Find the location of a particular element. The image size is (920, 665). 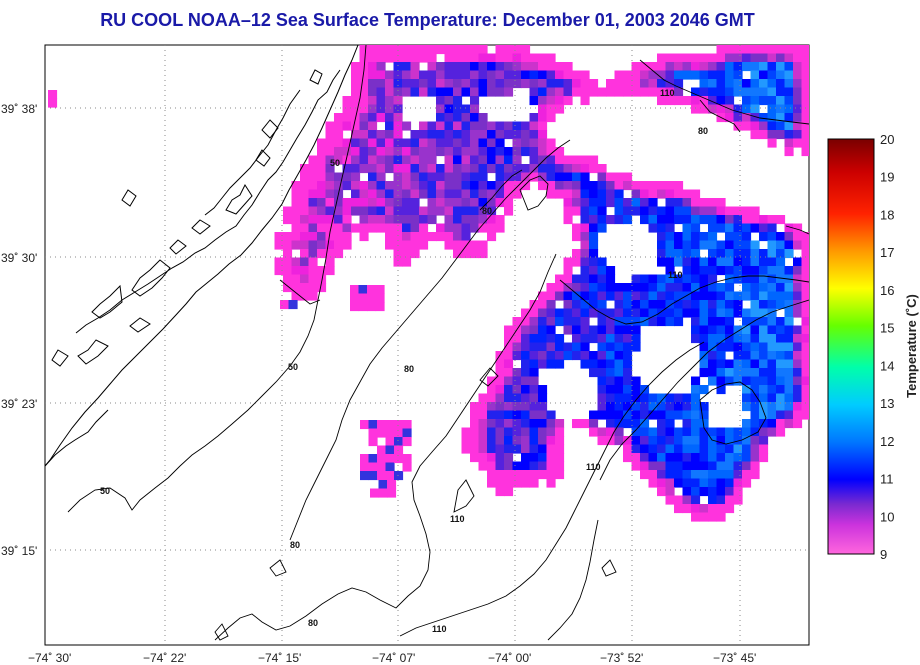

colorbar-gradient is located at coordinates (851, 346).